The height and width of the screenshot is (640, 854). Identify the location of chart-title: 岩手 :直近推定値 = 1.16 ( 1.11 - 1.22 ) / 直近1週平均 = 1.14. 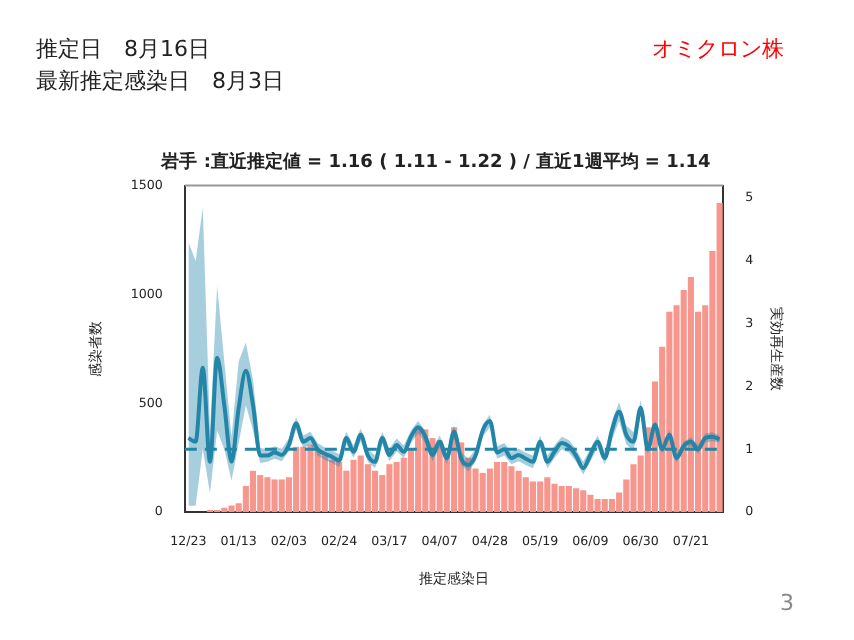
(435, 162).